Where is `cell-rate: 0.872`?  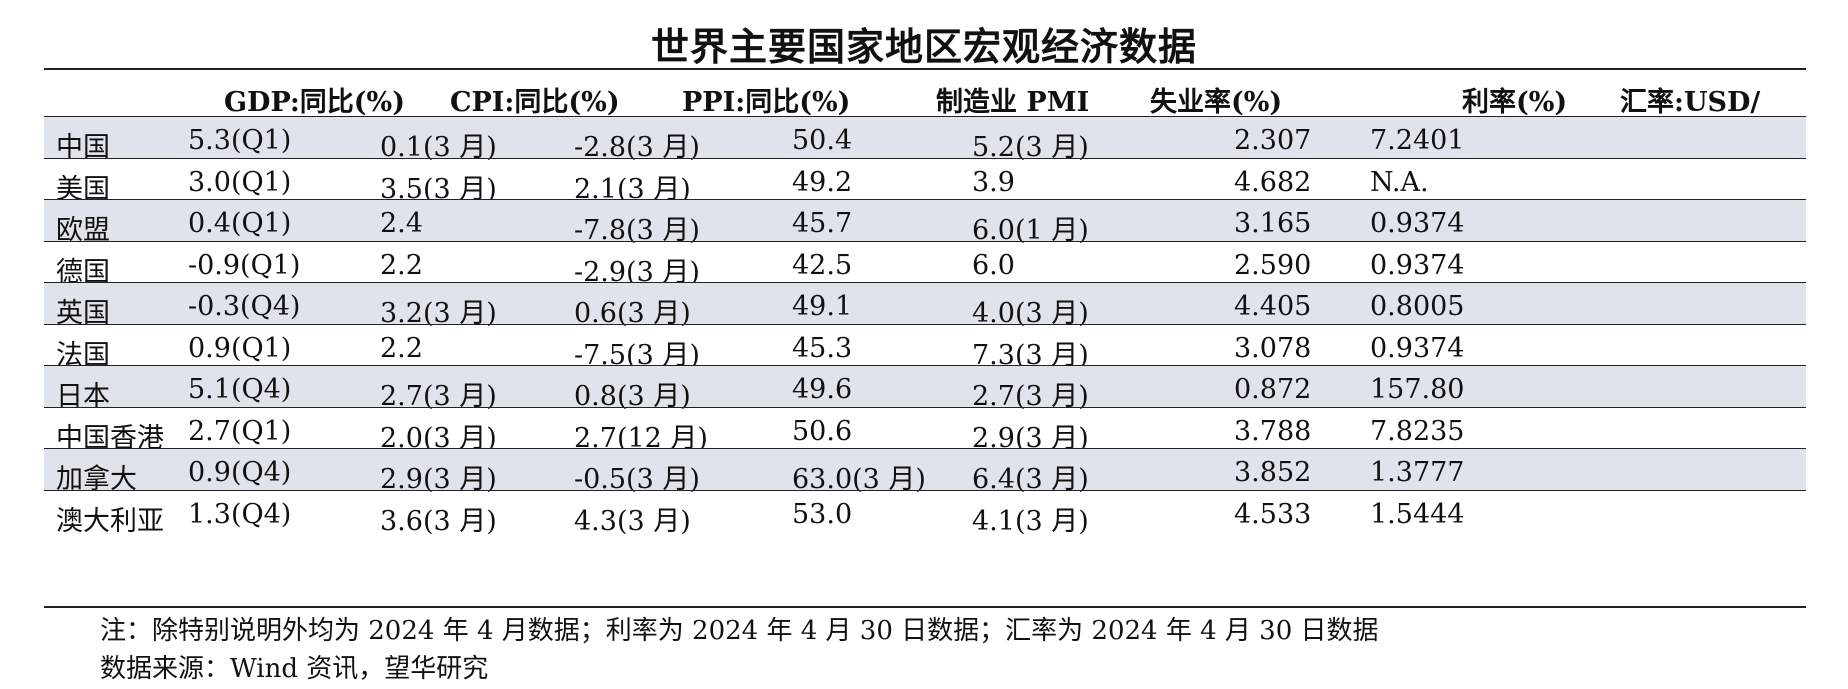
cell-rate: 0.872 is located at coordinates (1273, 389).